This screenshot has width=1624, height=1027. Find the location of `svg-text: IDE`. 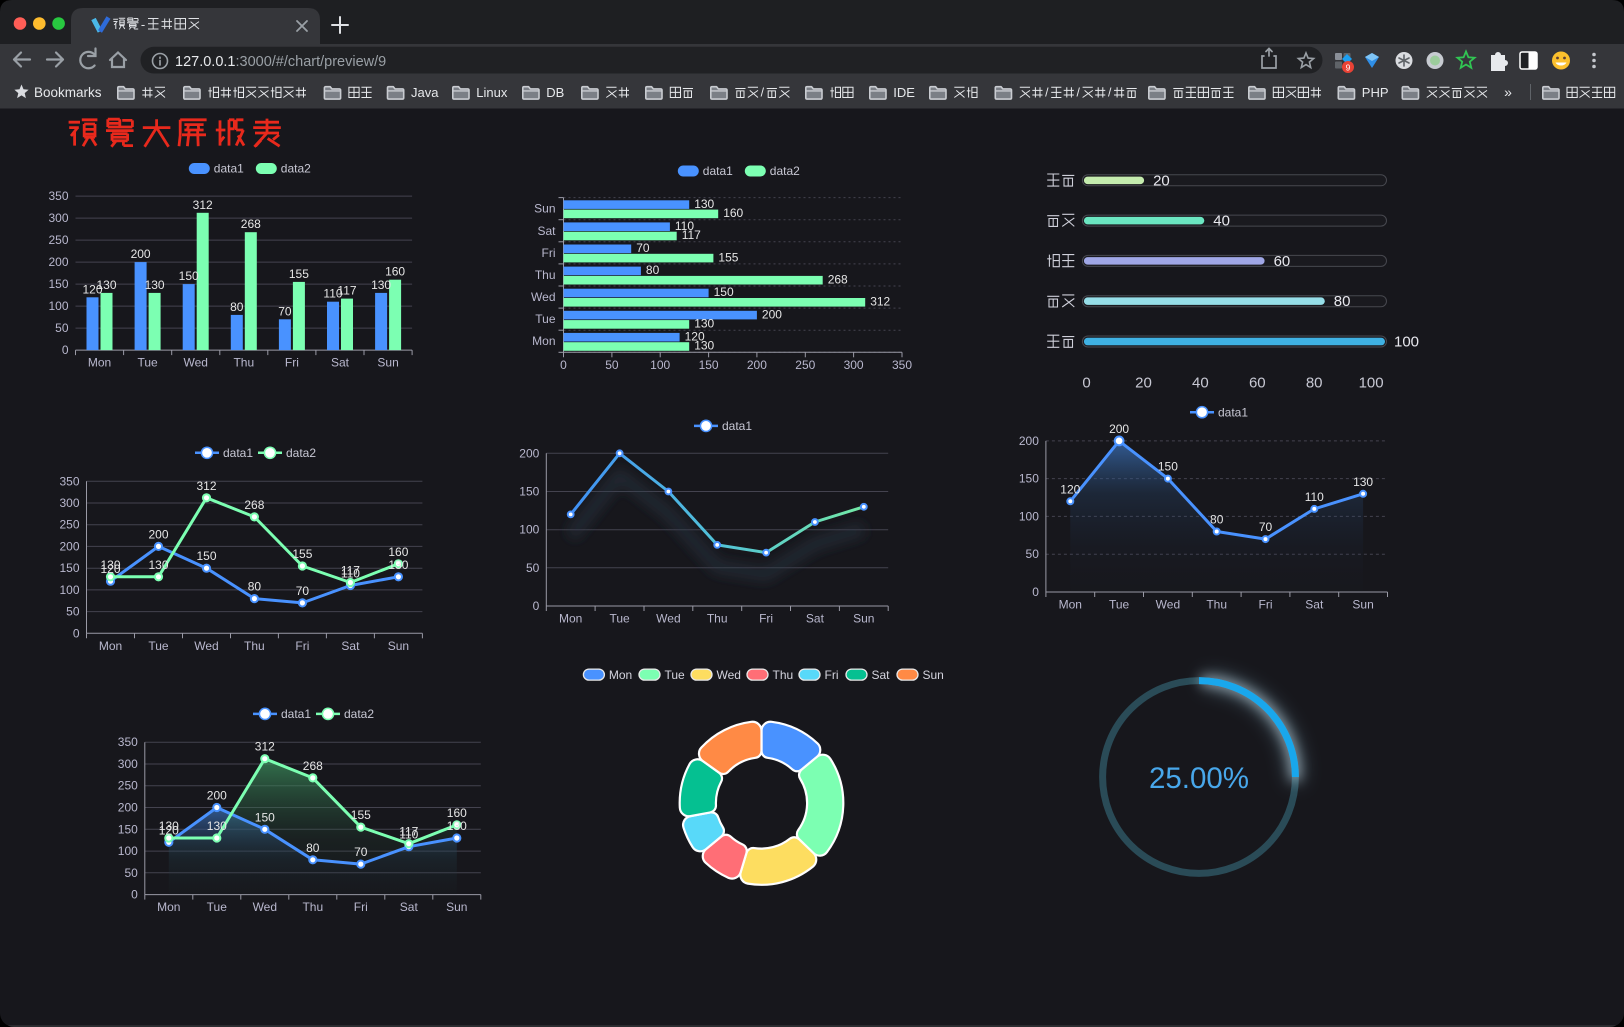

svg-text: IDE is located at coordinates (904, 92).